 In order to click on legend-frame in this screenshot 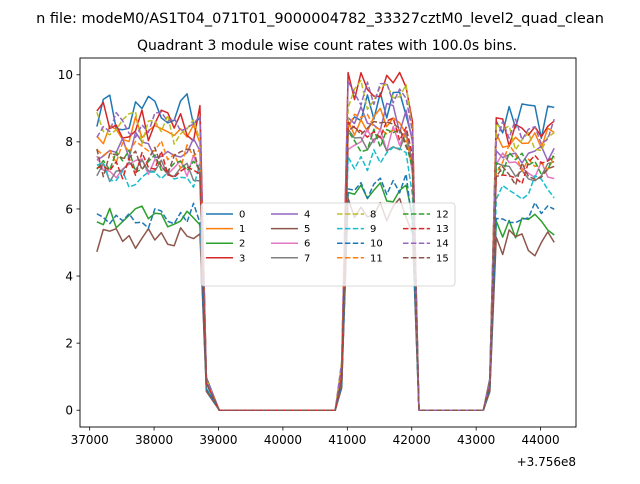, I will do `click(328, 244)`.